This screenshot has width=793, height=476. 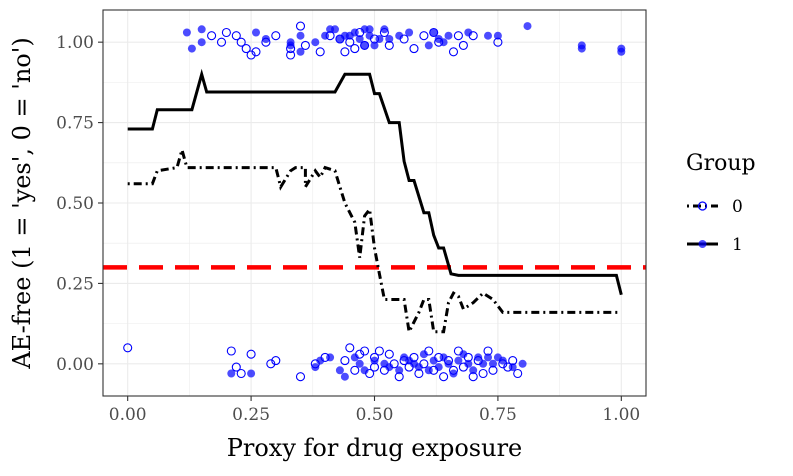 I want to click on y-tick-label: 0.25, so click(x=75, y=284).